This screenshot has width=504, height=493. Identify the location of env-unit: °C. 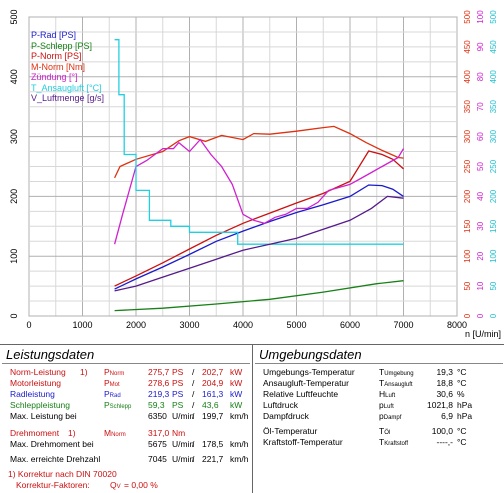
(462, 372).